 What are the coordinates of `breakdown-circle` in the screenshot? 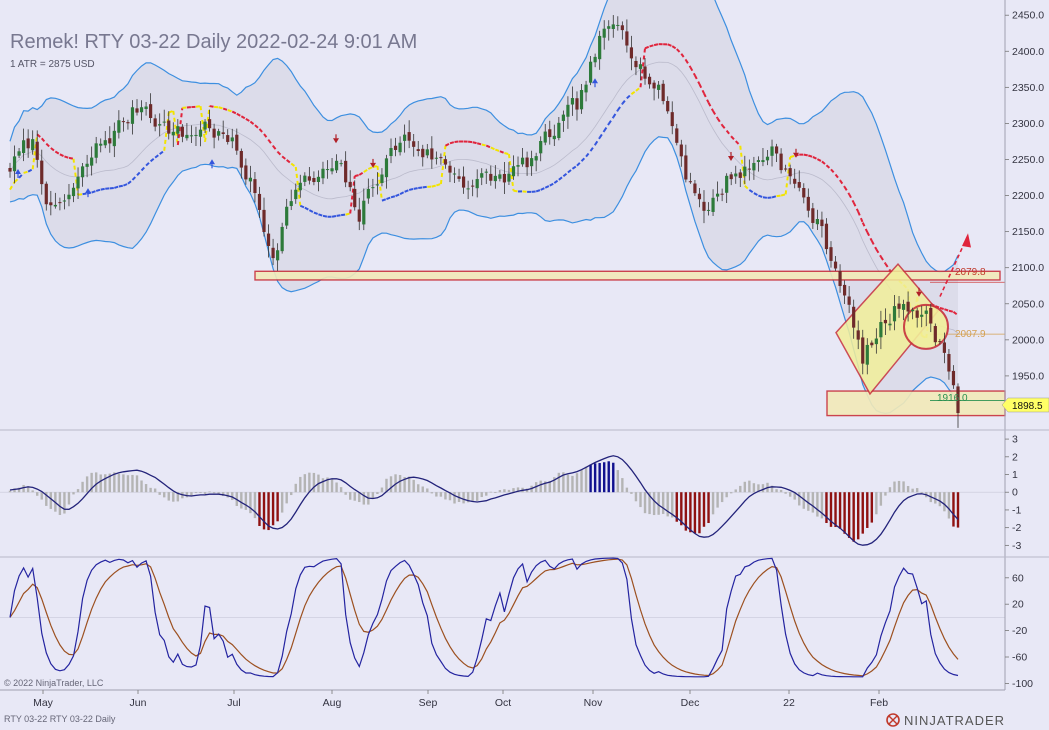 It's located at (926, 326).